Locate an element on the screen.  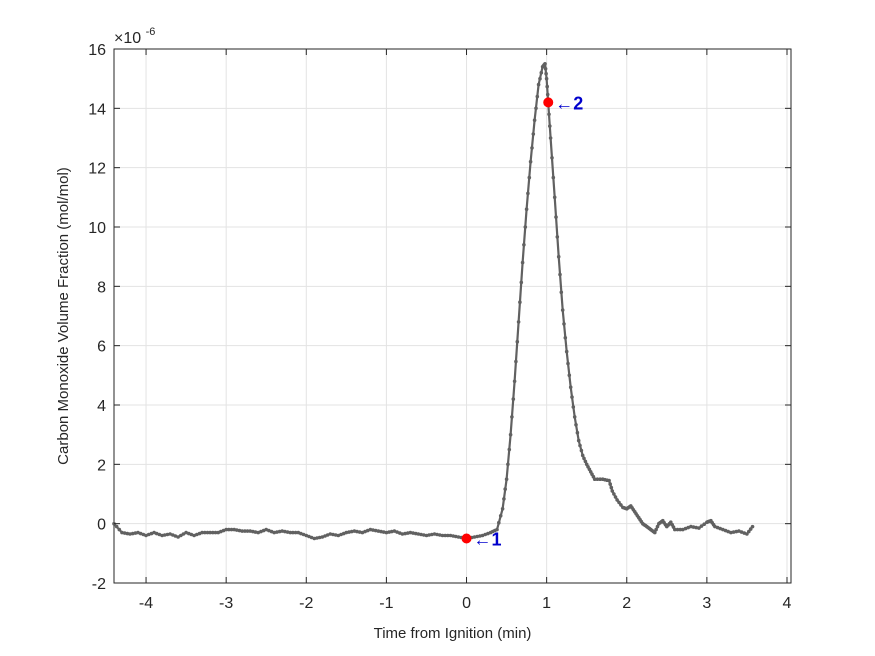
x-tick-label: -1 is located at coordinates (386, 603).